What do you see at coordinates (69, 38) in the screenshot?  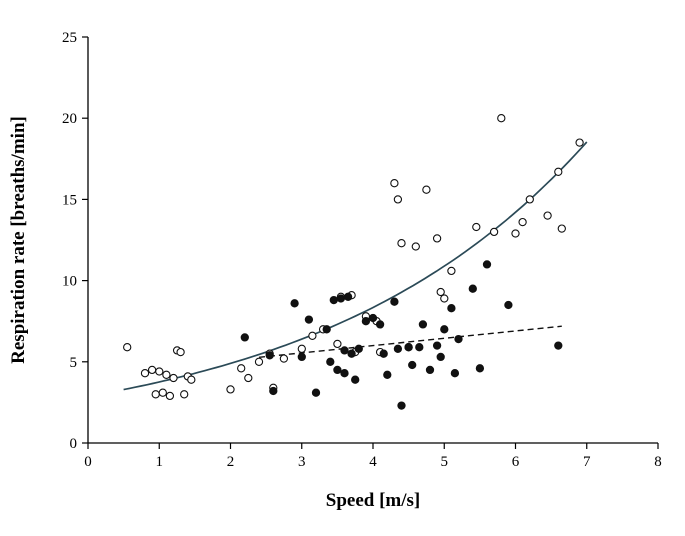 I see `y-tick-label: 25` at bounding box center [69, 38].